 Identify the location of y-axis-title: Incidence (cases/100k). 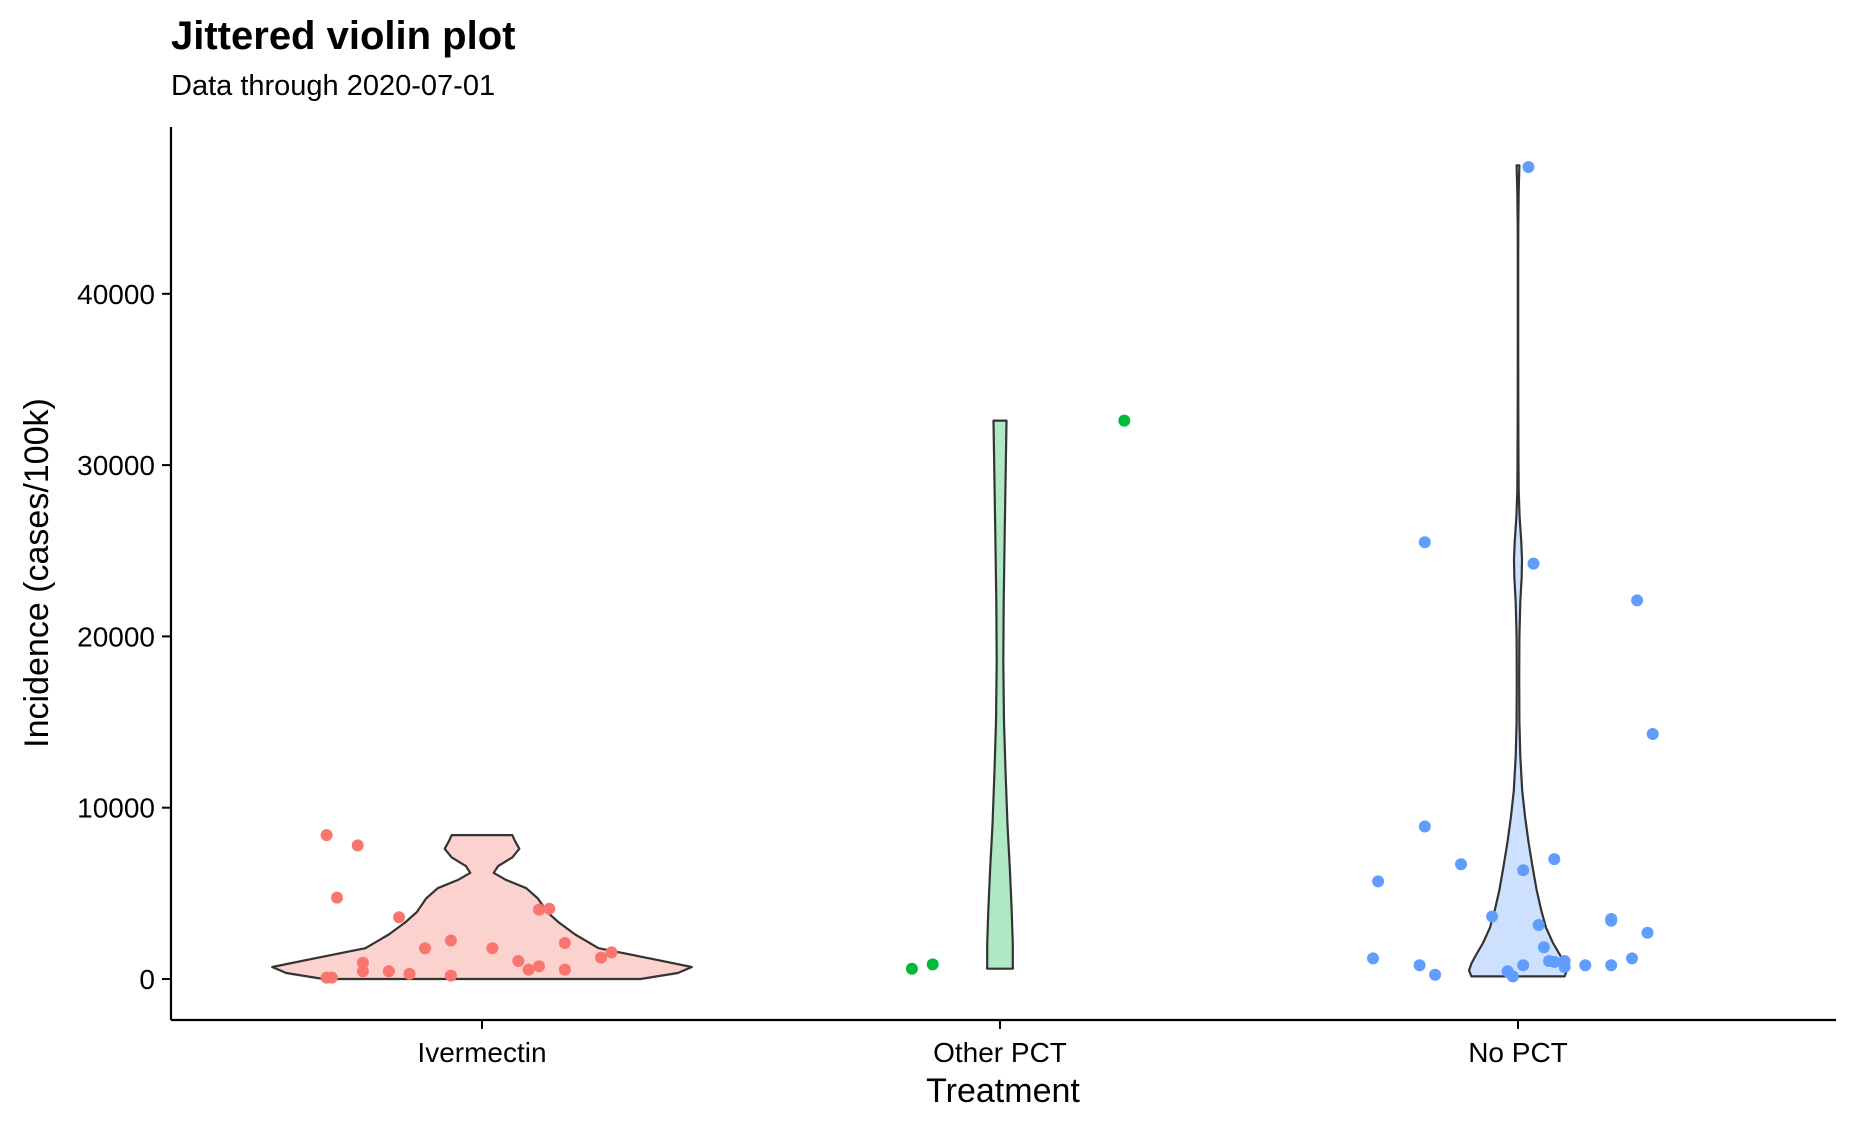
(37, 573).